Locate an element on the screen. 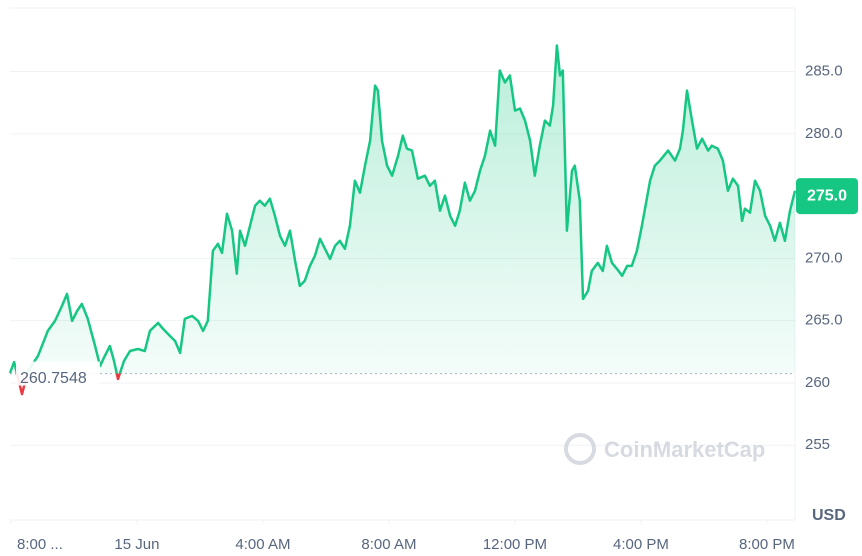 This screenshot has width=862, height=556. y-tick-label: 260 is located at coordinates (817, 382).